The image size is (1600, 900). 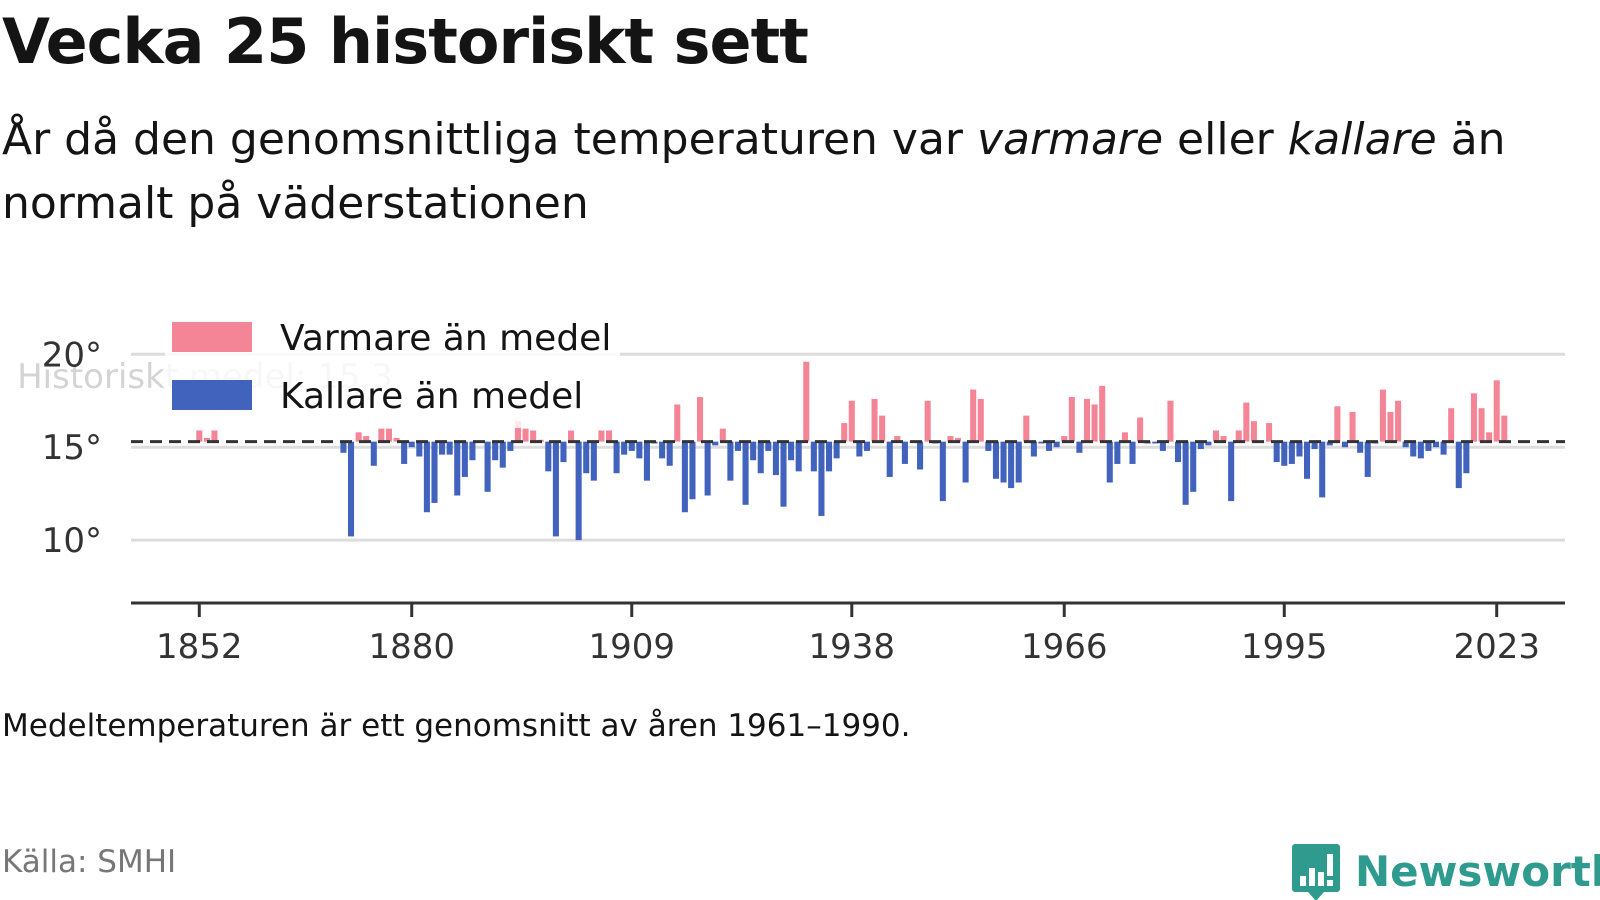 I want to click on bar-cold-1988, so click(x=1231, y=471).